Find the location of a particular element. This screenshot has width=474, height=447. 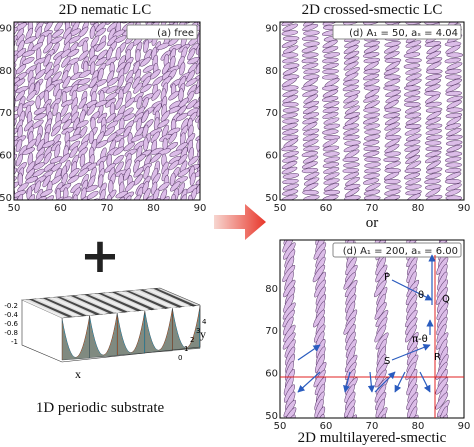

panel-title: 2D nematic LC is located at coordinates (105, 10).